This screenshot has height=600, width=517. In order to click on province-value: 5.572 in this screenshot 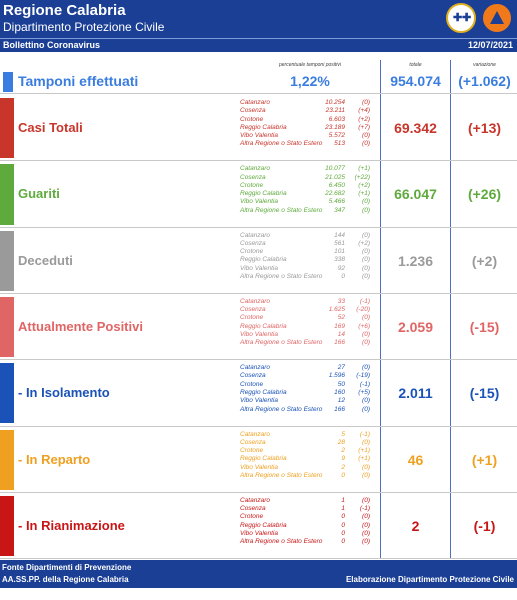, I will do `click(336, 136)`.